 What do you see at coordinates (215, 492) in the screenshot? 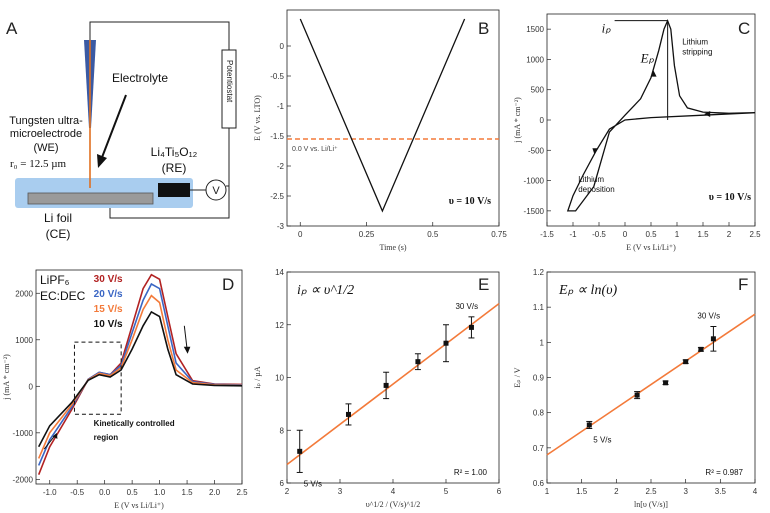
I see `x-tick-label: 2.0` at bounding box center [215, 492].